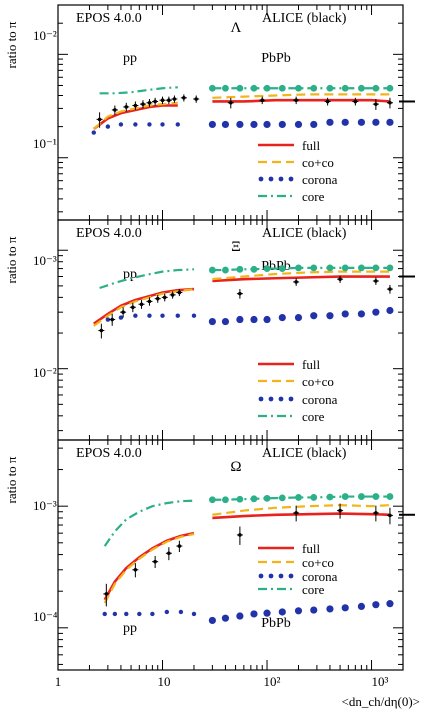  I want to click on series-alice, so click(248, 555).